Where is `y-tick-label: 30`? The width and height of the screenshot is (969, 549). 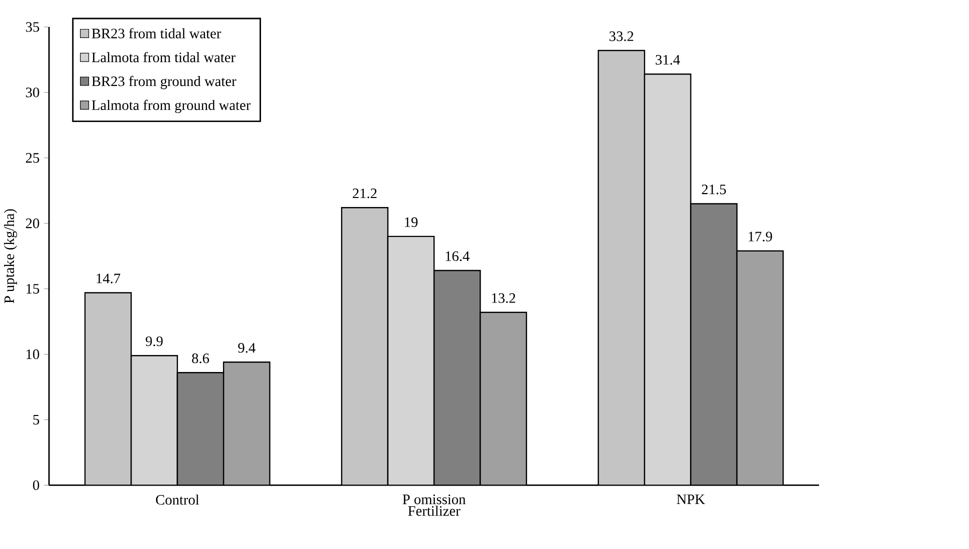 y-tick-label: 30 is located at coordinates (33, 93).